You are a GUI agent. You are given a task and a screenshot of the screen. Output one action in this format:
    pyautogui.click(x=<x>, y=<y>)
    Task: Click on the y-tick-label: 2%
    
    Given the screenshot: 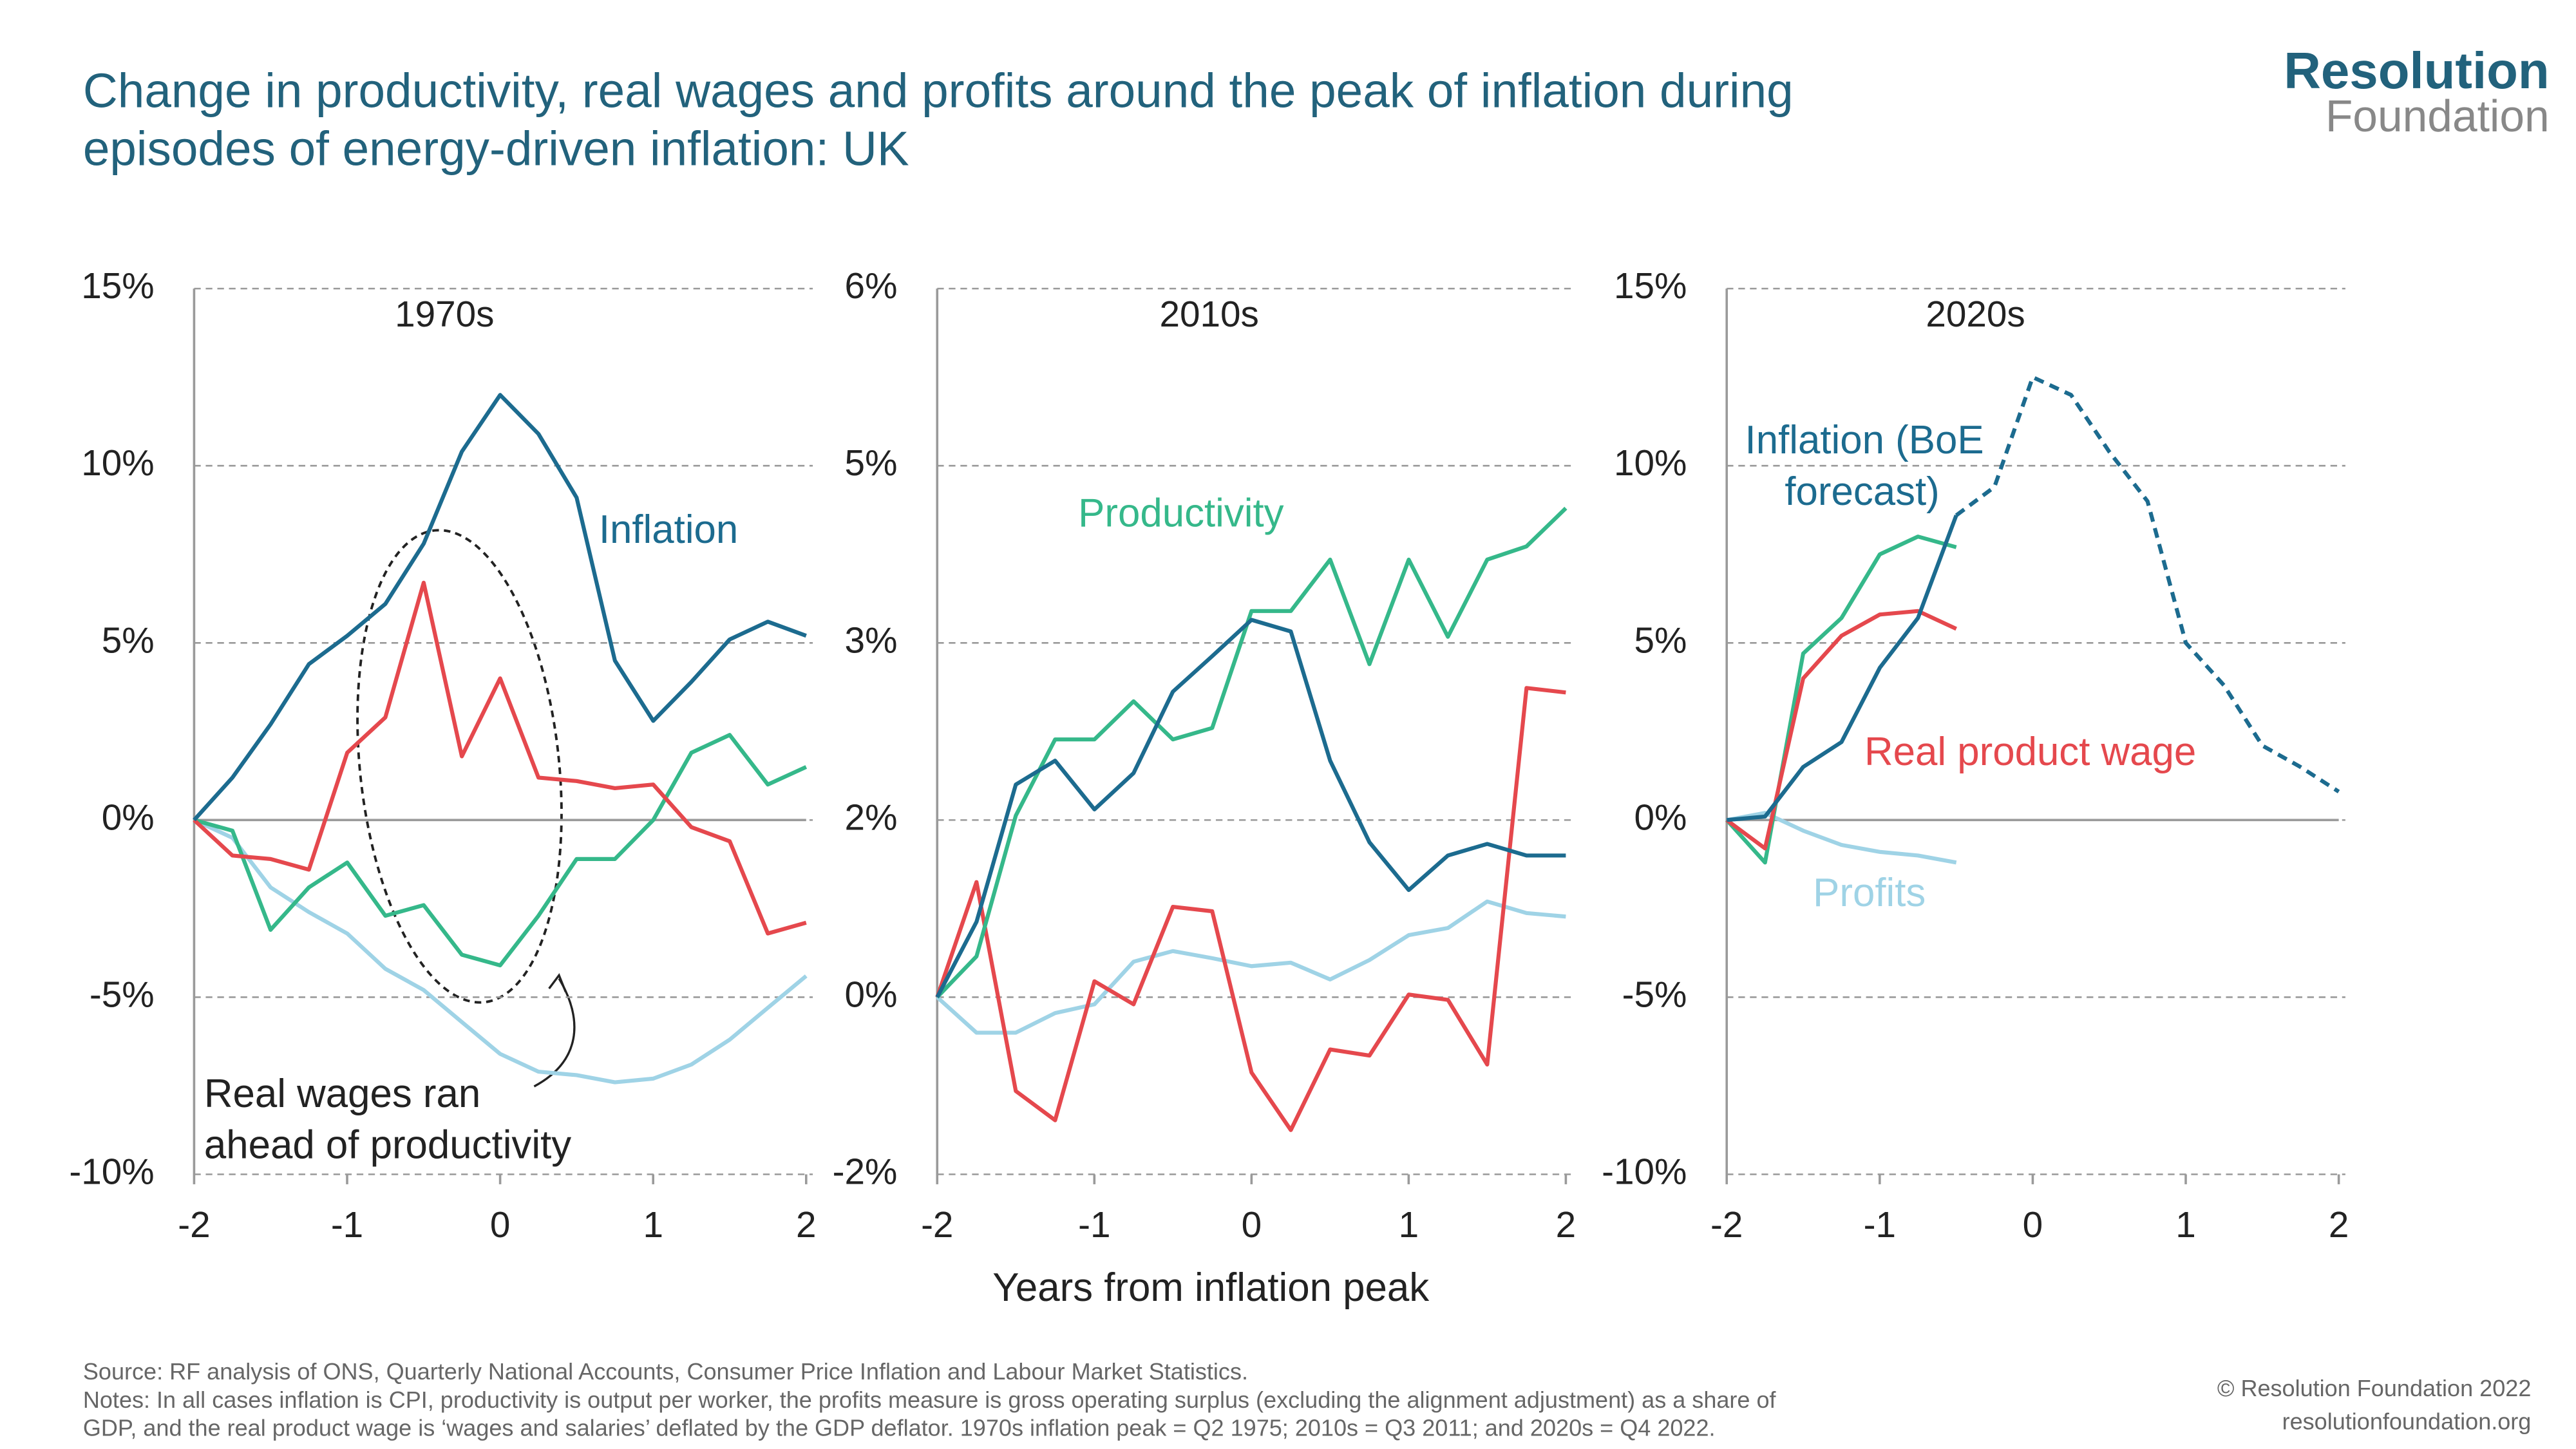 What is the action you would take?
    pyautogui.click(x=872, y=817)
    